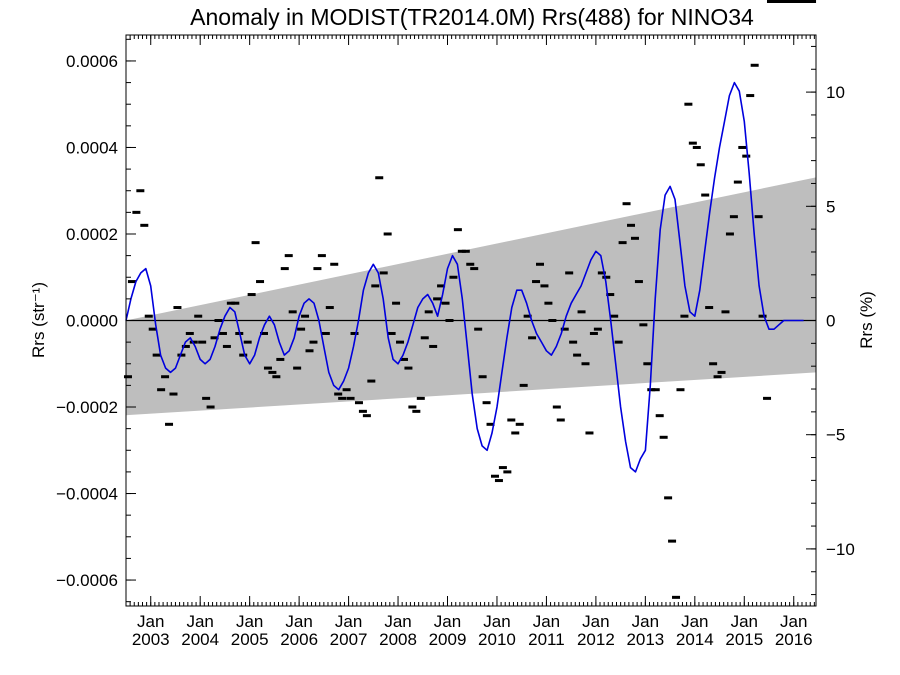 The width and height of the screenshot is (900, 675). Describe the element at coordinates (546, 639) in the screenshot. I see `x-tick-label-year: 2011` at that location.